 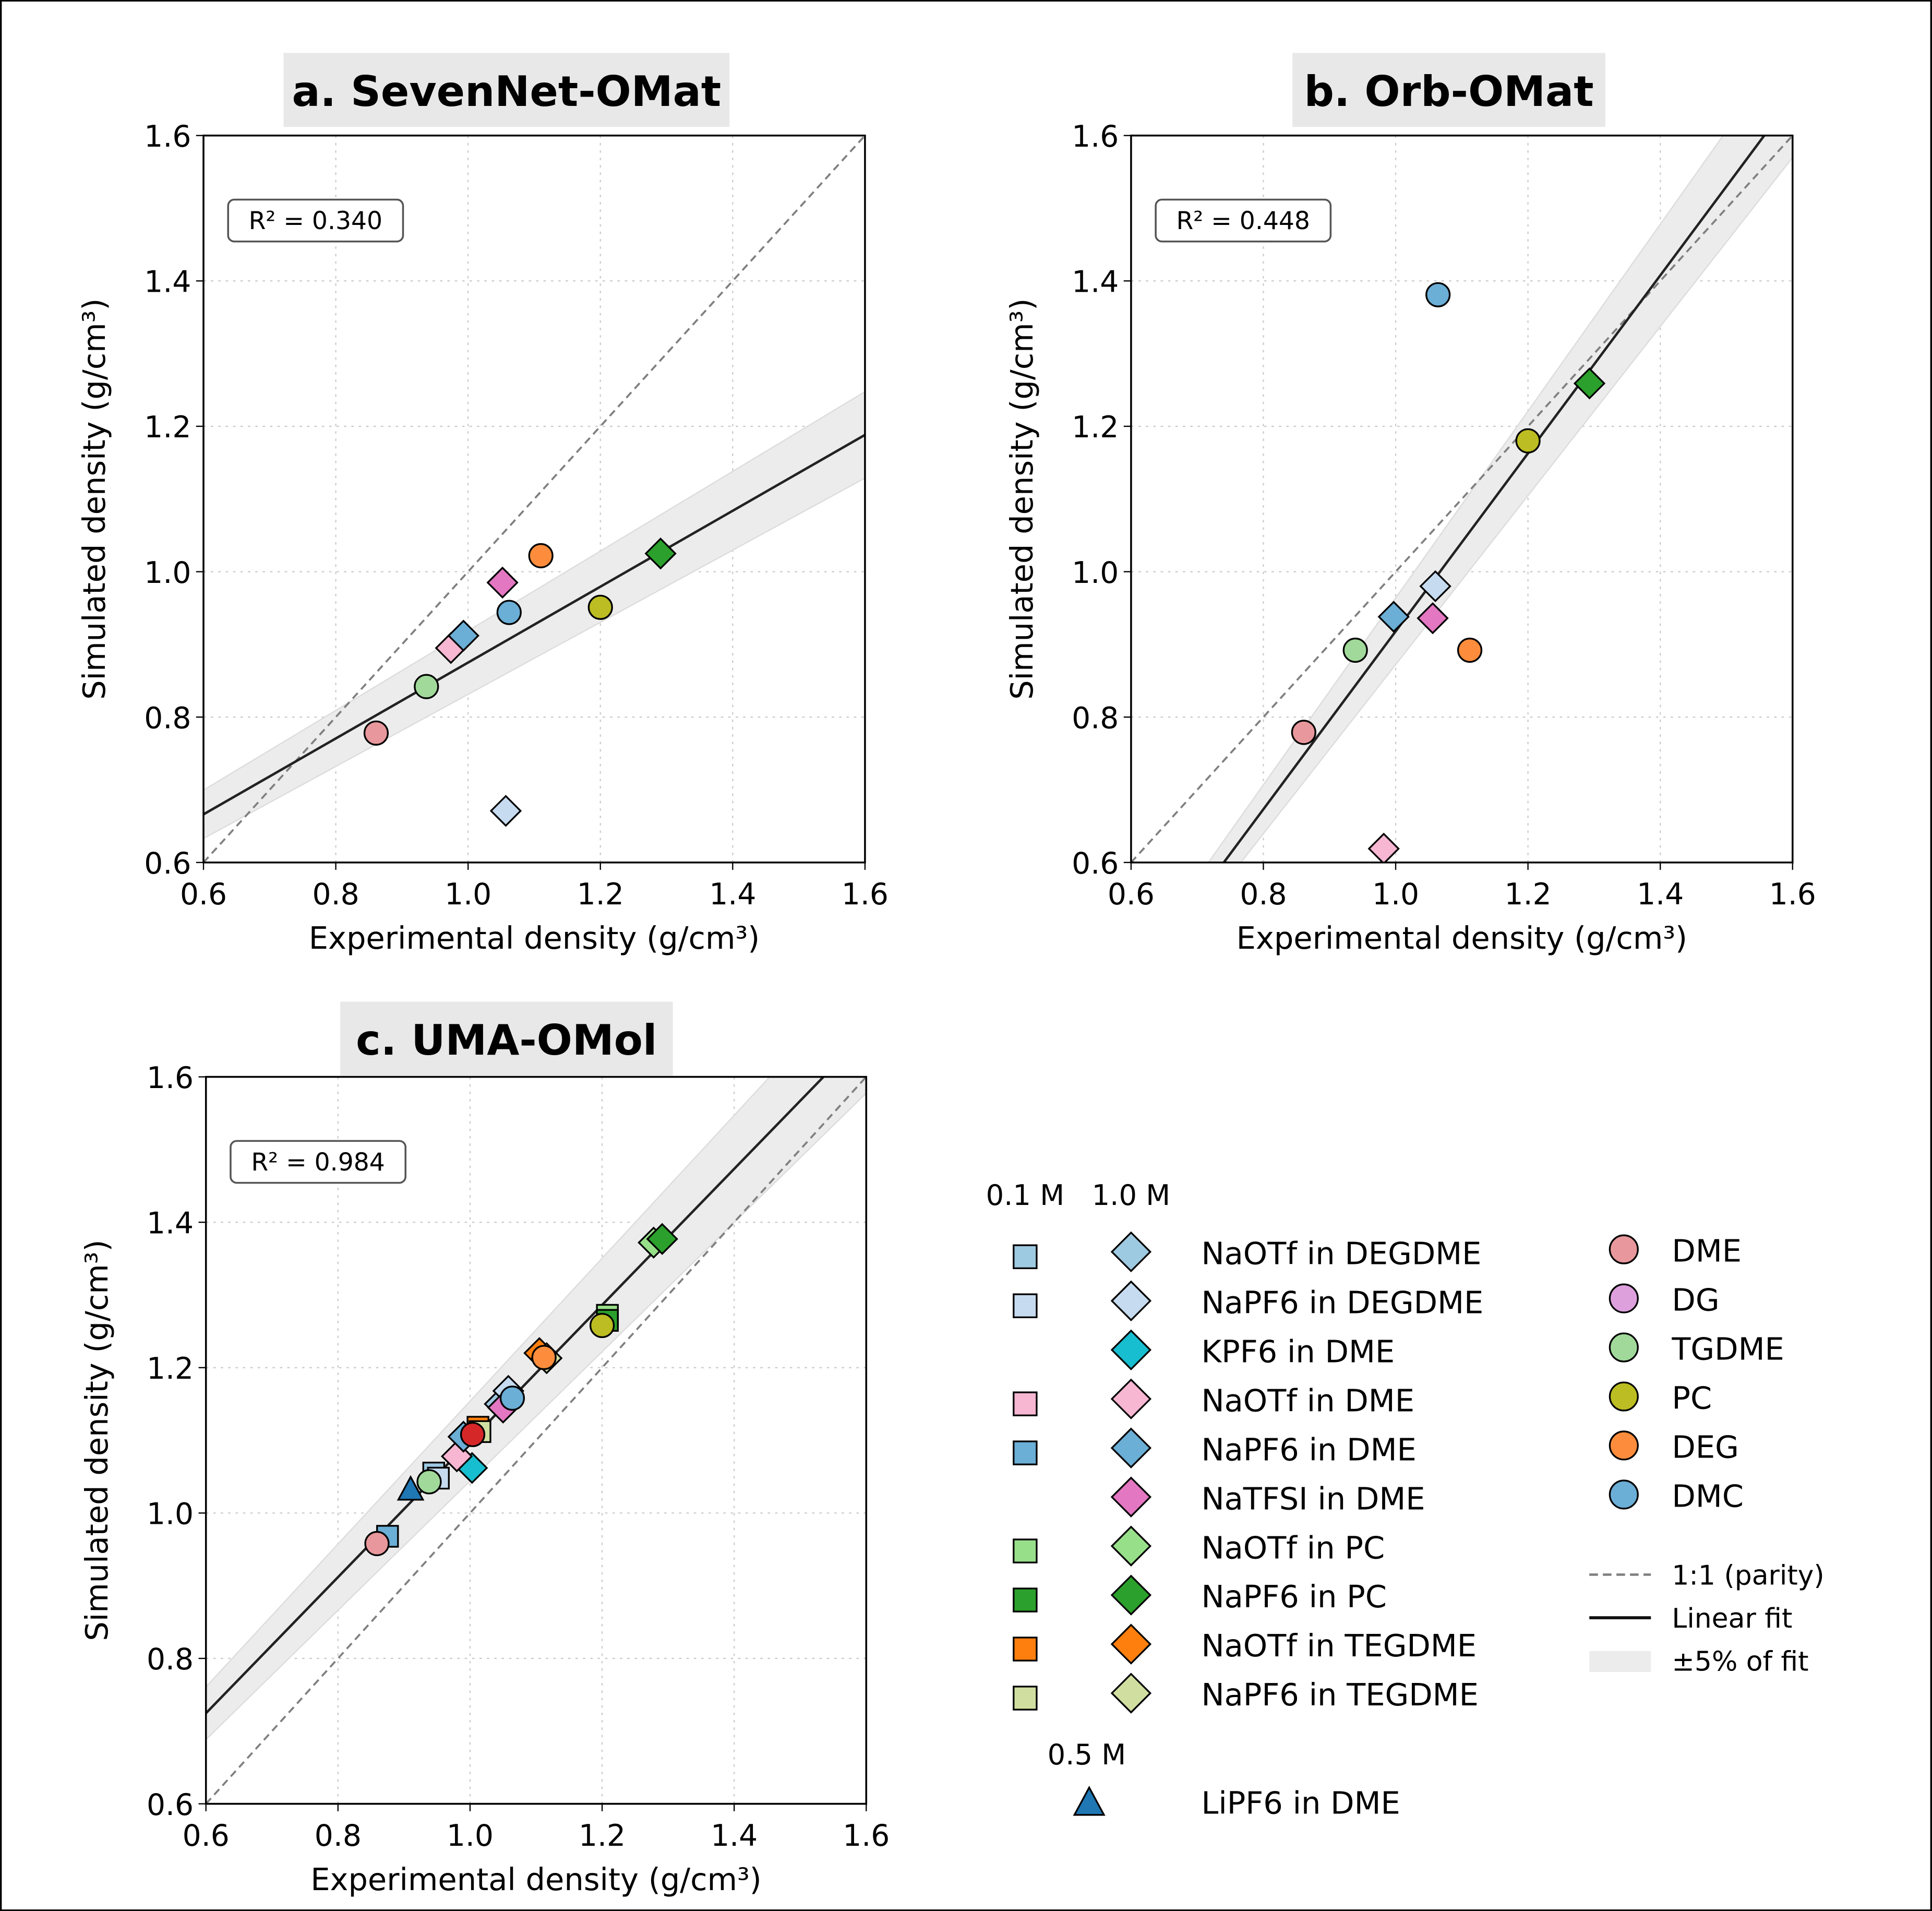 I want to click on legend-label: TGDME, so click(x=1727, y=1349).